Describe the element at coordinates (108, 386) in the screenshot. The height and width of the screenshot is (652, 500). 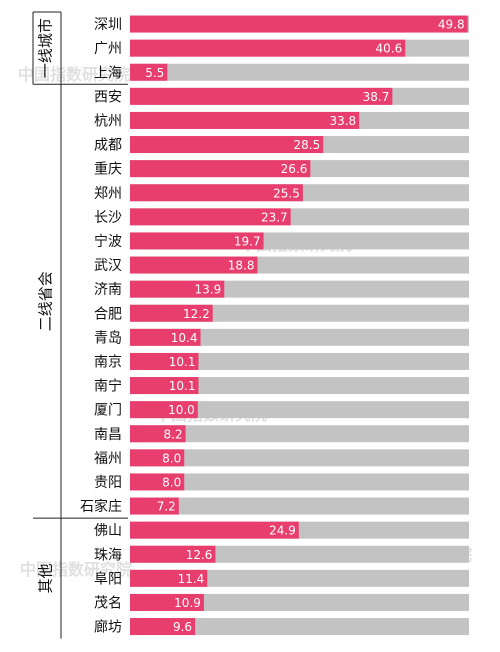
I see `category-label: 南宁` at that location.